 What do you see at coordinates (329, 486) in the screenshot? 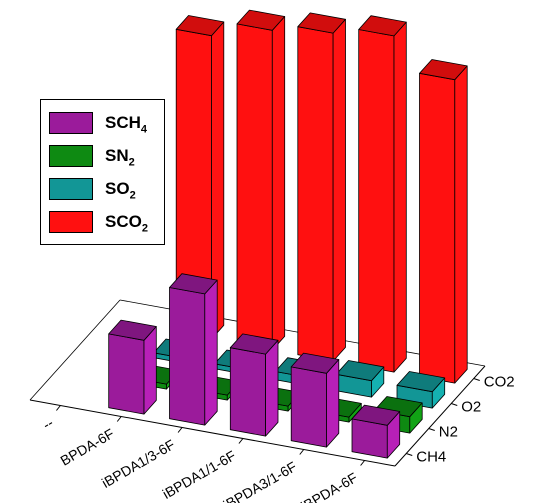
I see `x-tick-label: iBPDA-6F` at bounding box center [329, 486].